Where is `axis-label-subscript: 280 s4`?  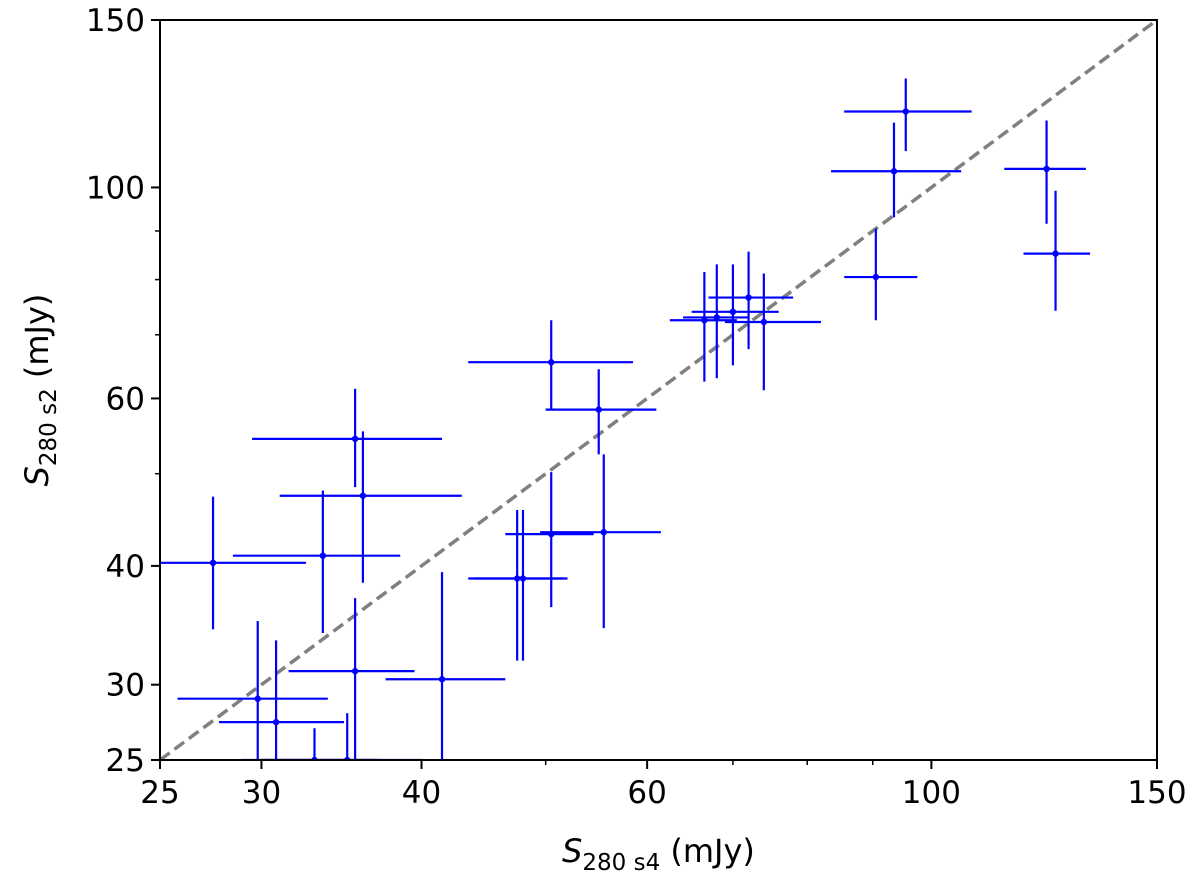 axis-label-subscript: 280 s4 is located at coordinates (621, 863).